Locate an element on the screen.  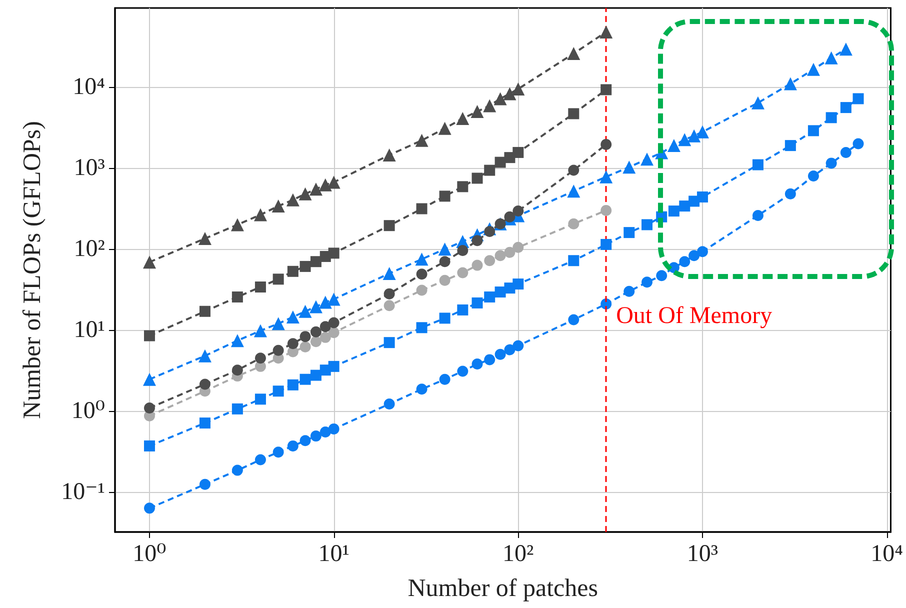
y-tick-label: 10⁰ is located at coordinates (88, 411).